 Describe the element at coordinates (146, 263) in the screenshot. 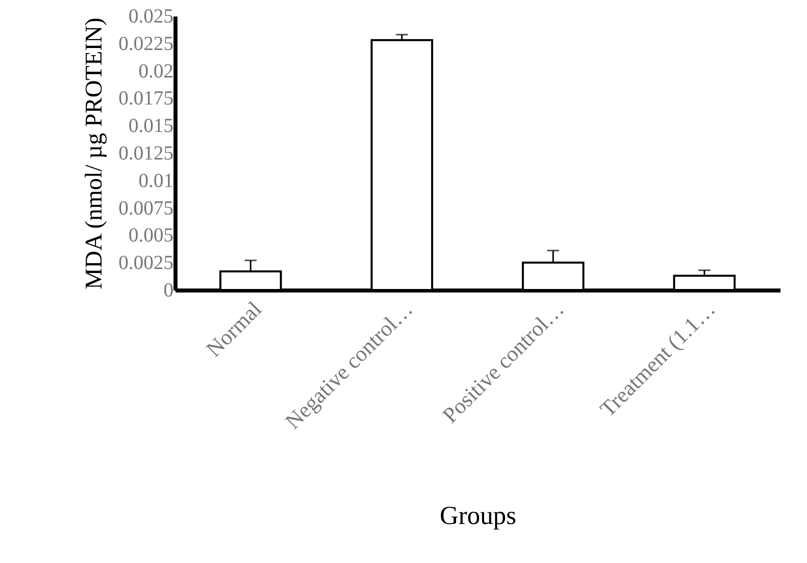

I see `y-tick-label: 0.0025` at that location.